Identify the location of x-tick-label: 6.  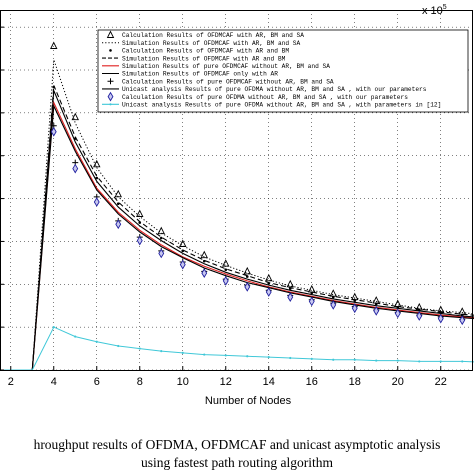
(97, 382).